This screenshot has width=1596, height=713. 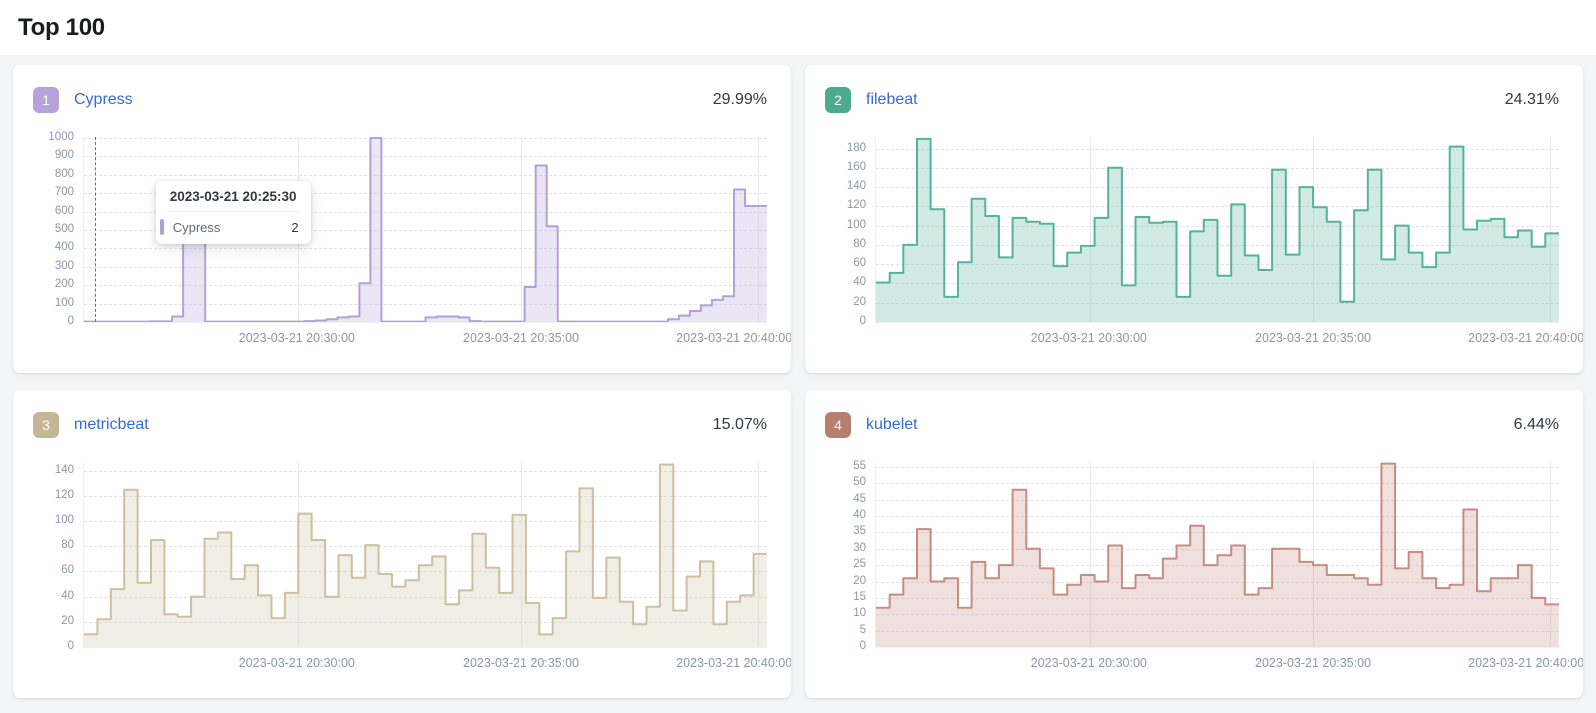 What do you see at coordinates (64, 265) in the screenshot?
I see `y-tick-label: 300` at bounding box center [64, 265].